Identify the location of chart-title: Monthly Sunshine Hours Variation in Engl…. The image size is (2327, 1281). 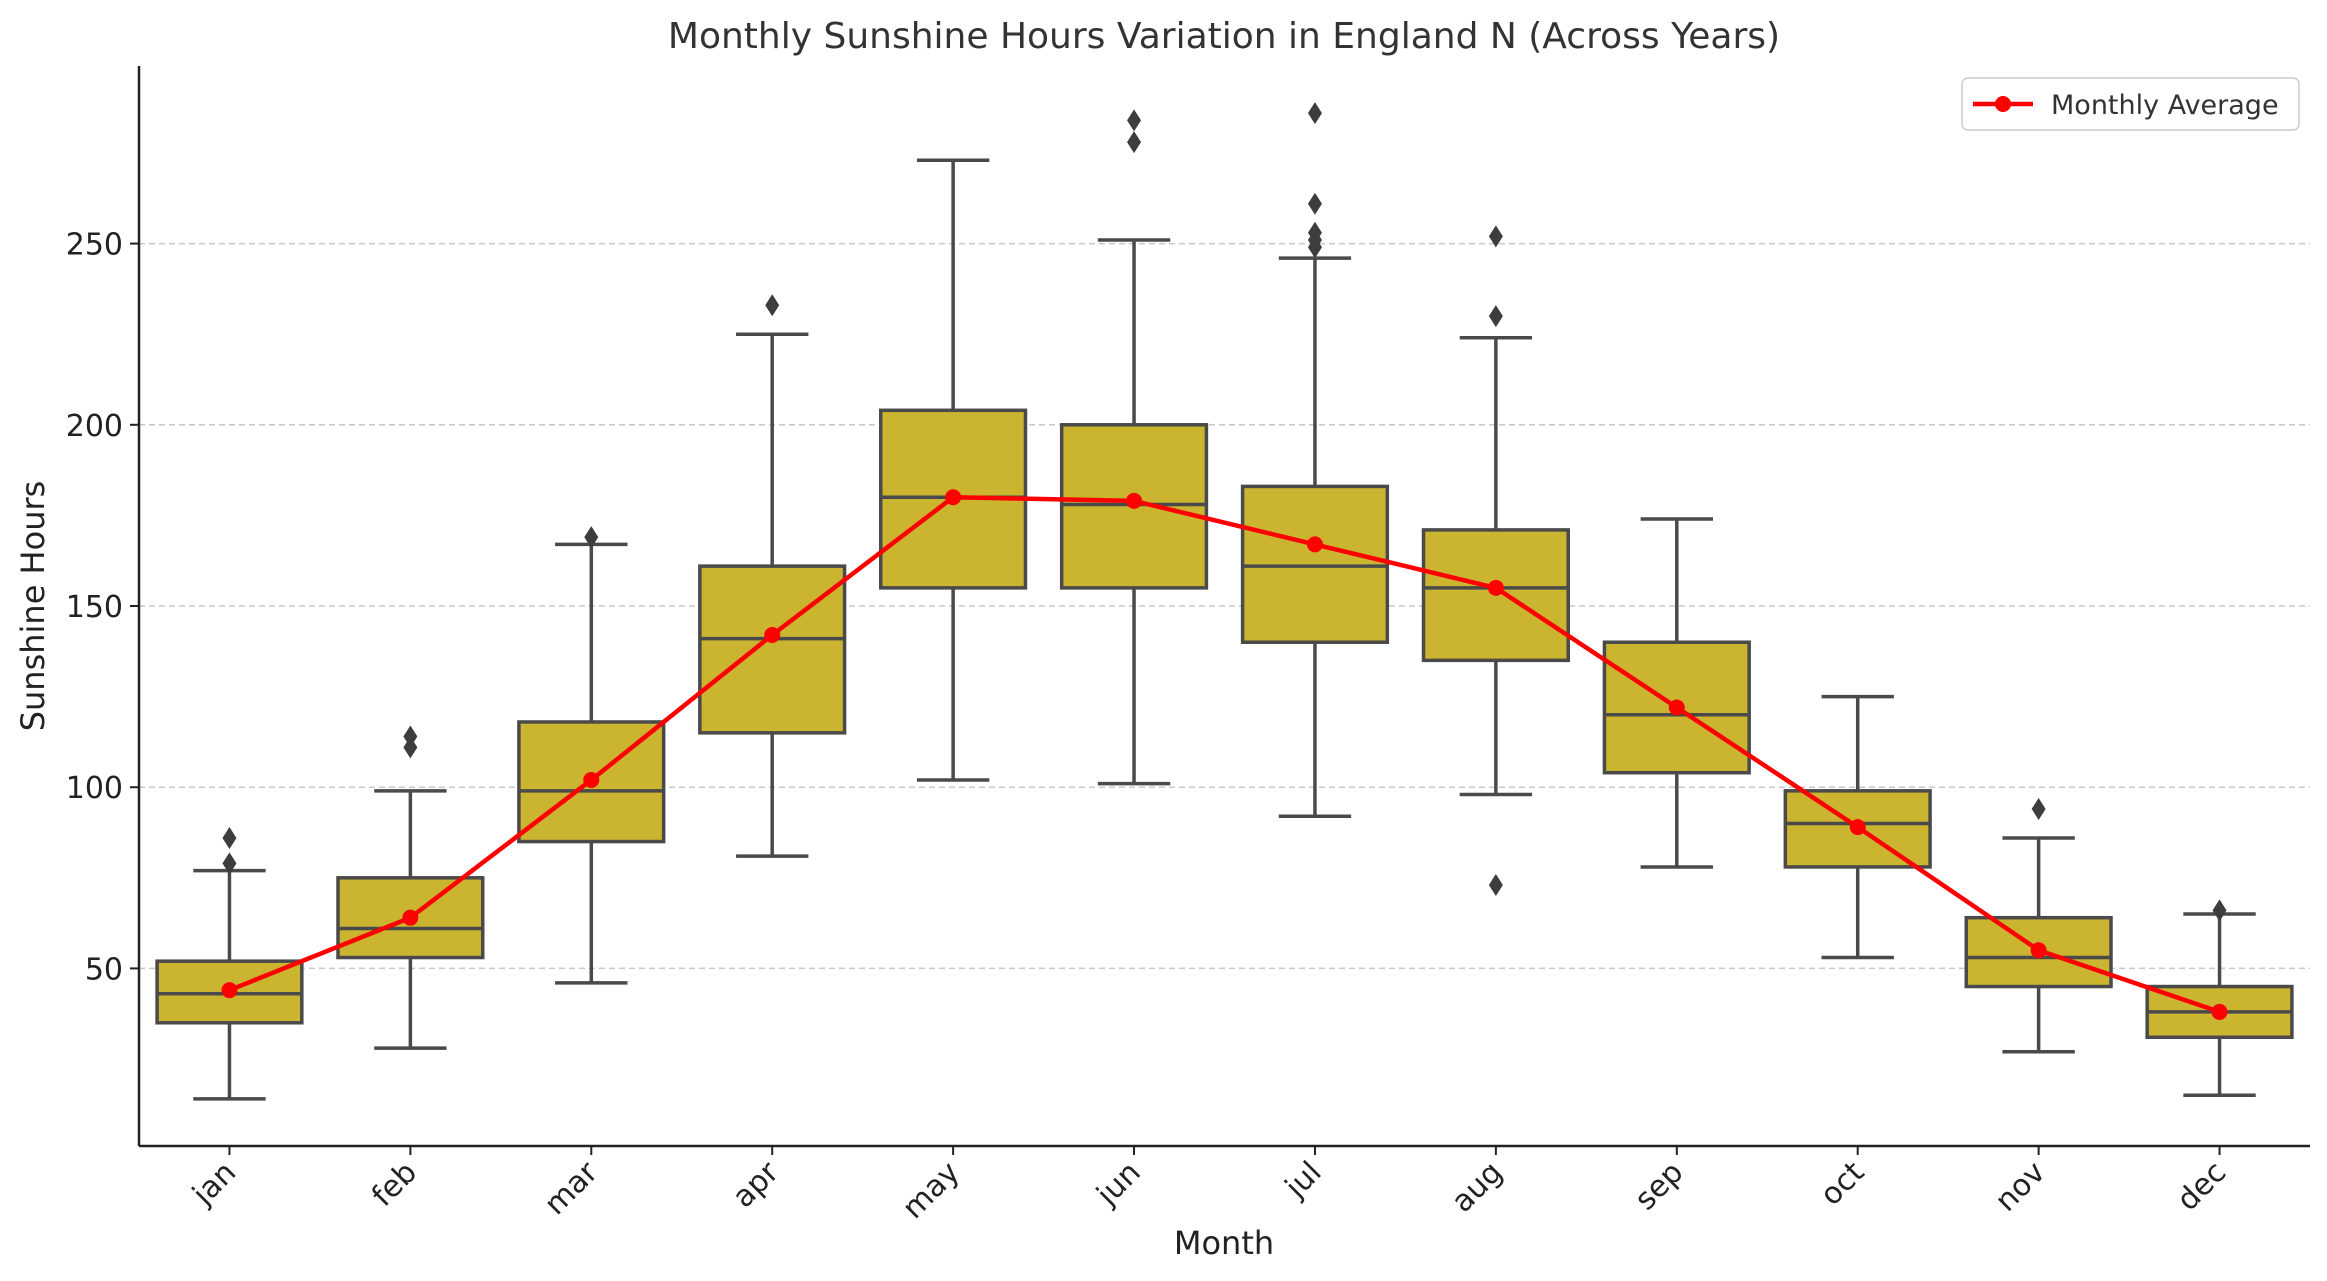
(1224, 36).